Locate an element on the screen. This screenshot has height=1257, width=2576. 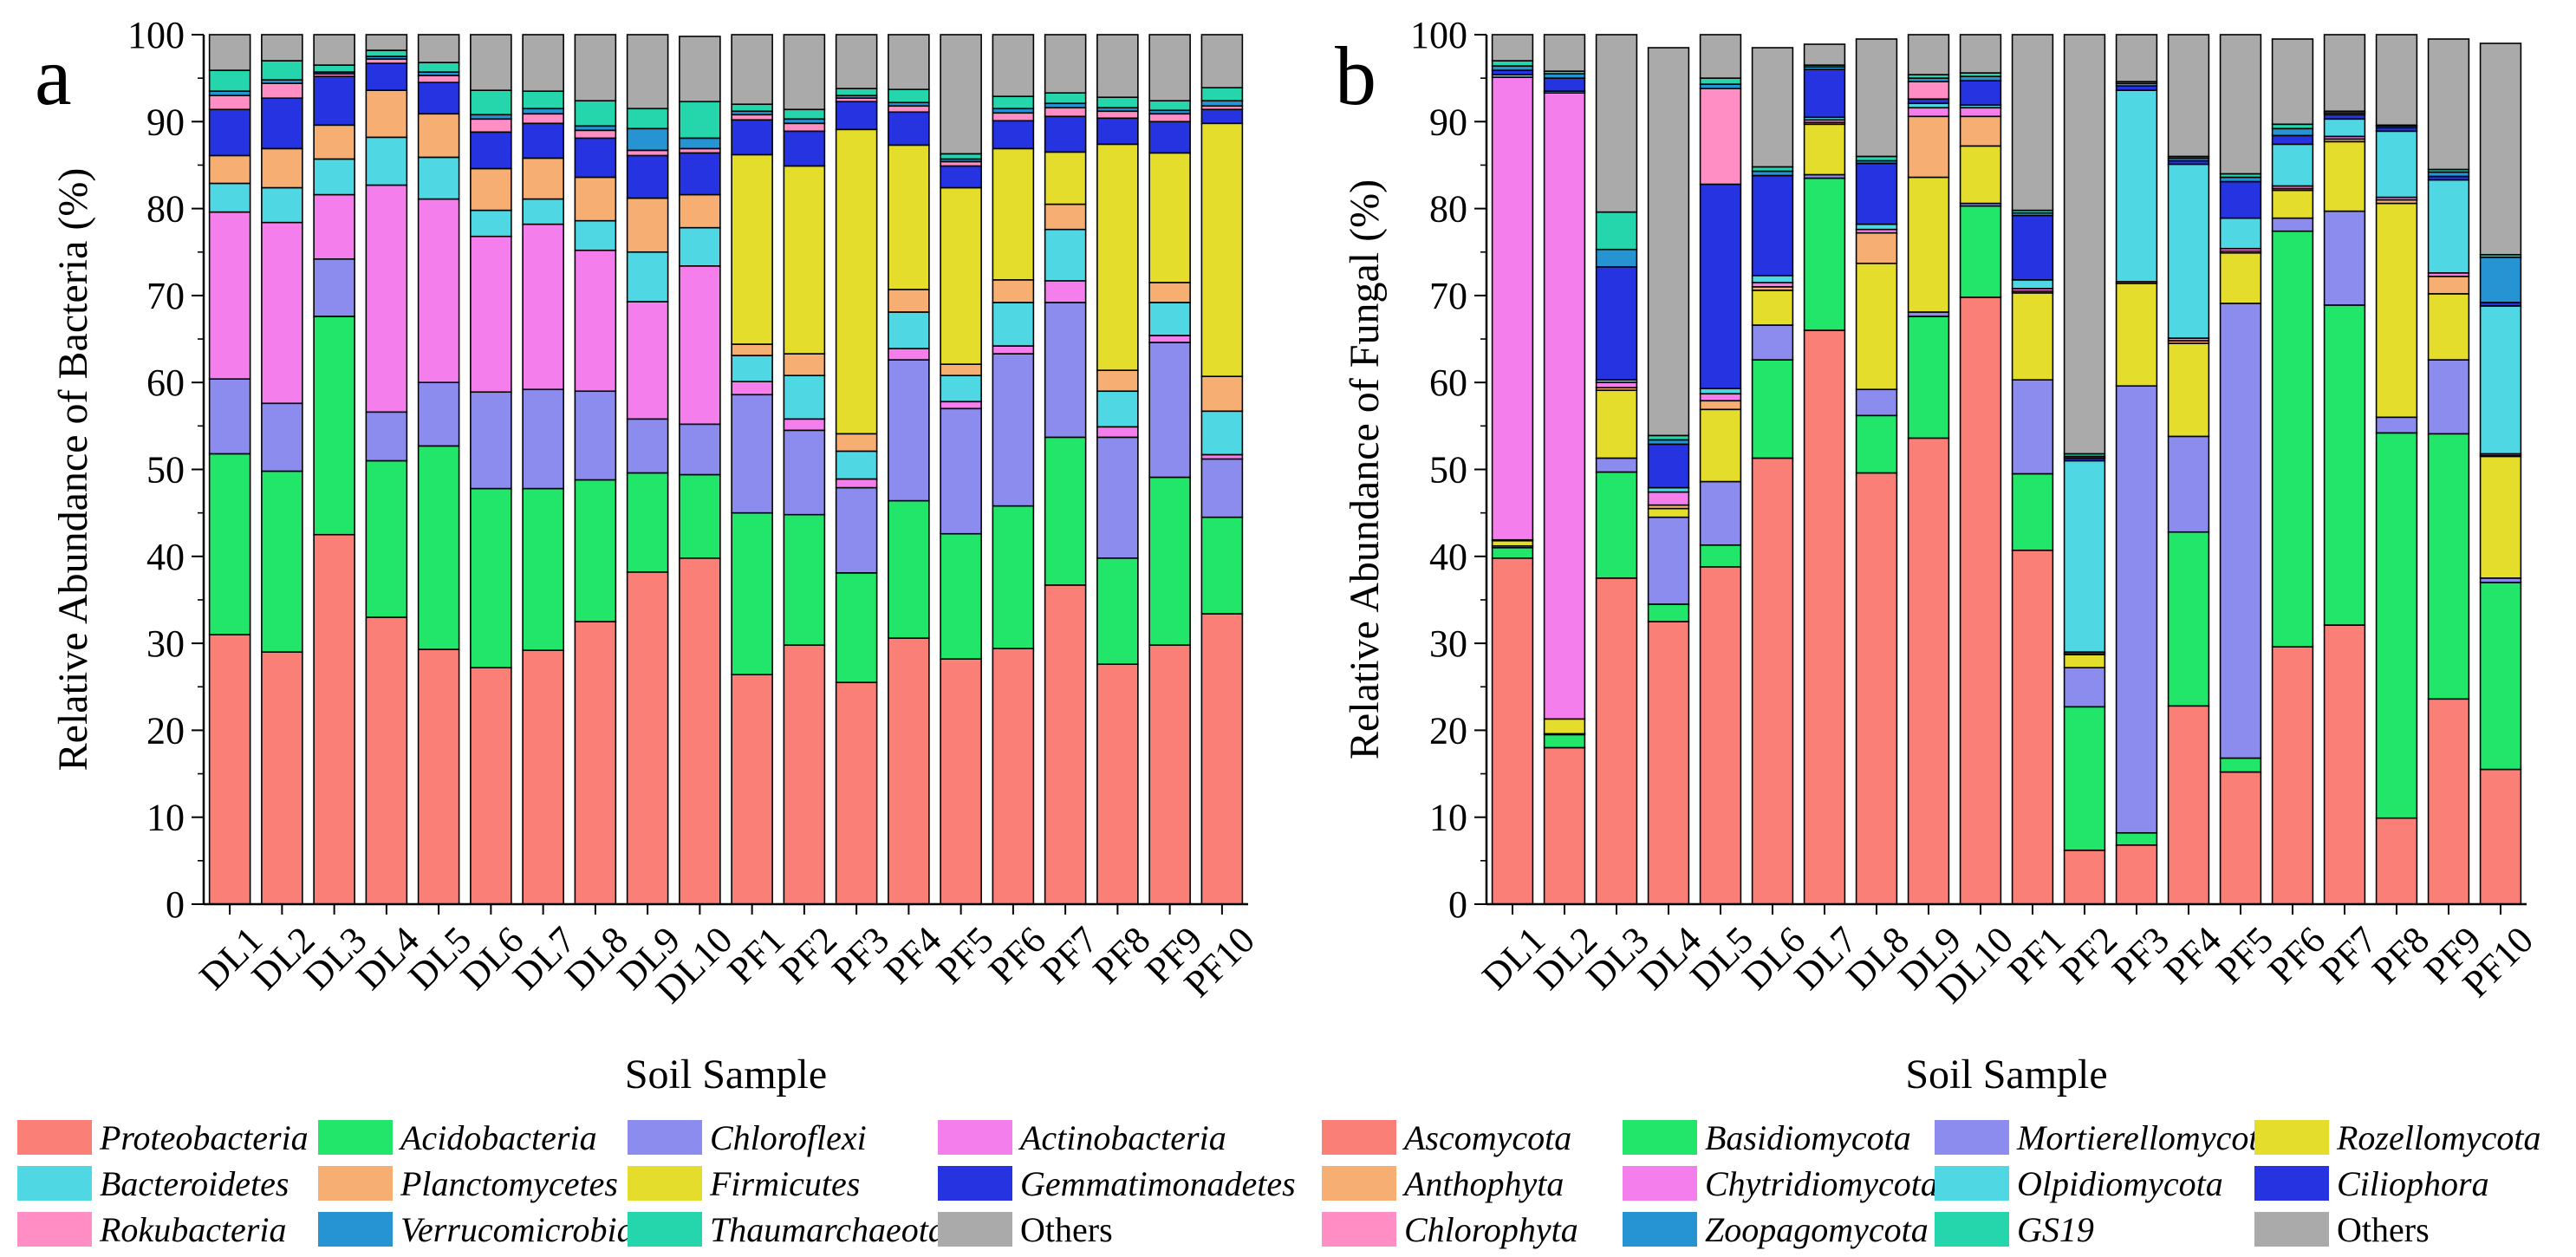
bar-segment-proteobacteria-pf4 is located at coordinates (909, 771).